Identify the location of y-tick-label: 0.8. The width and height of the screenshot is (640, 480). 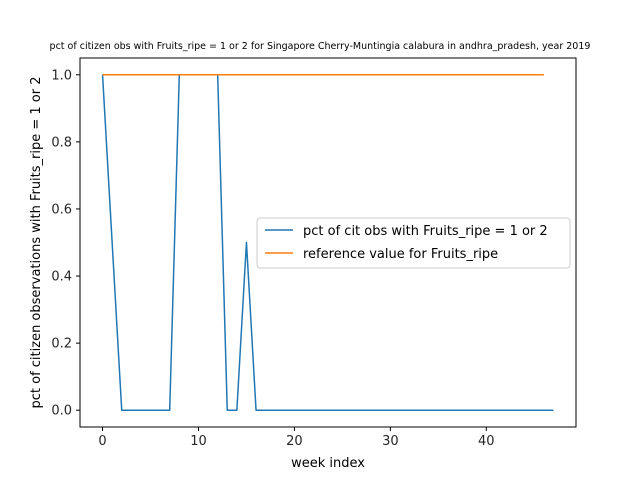
(61, 142).